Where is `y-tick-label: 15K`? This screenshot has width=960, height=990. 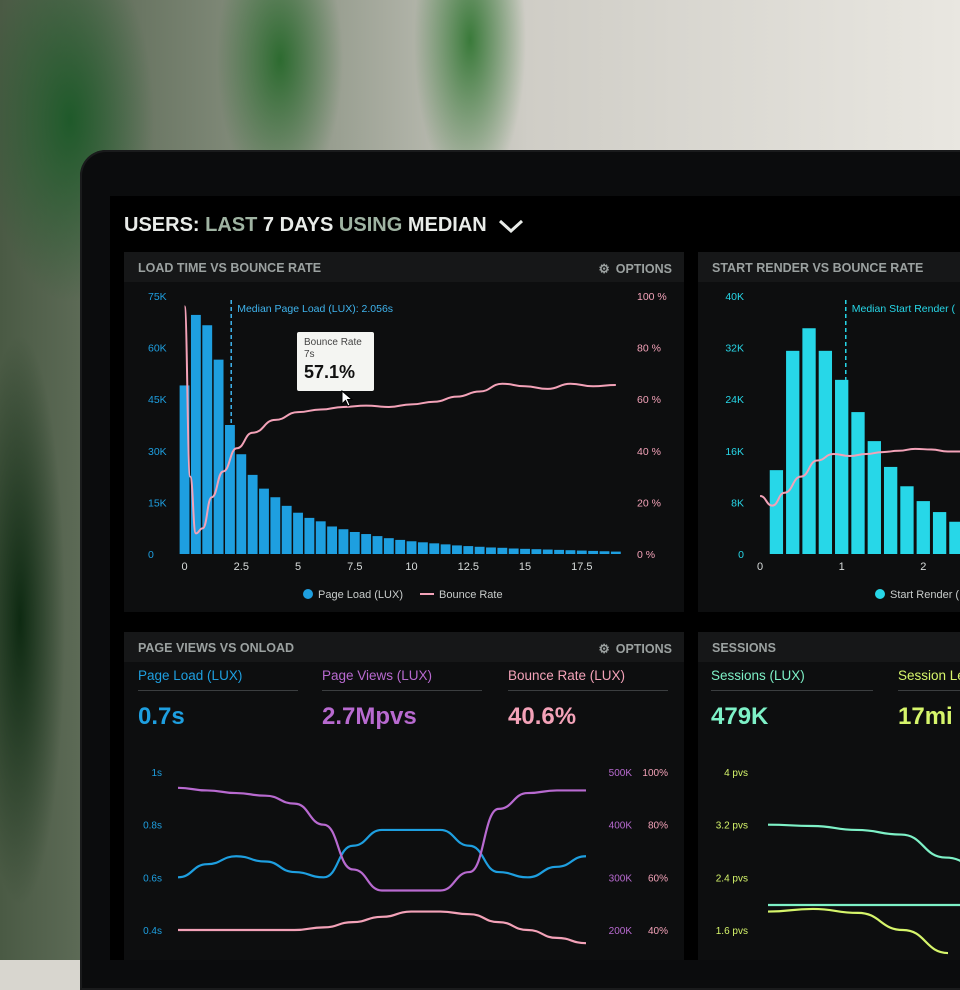 y-tick-label: 15K is located at coordinates (157, 503).